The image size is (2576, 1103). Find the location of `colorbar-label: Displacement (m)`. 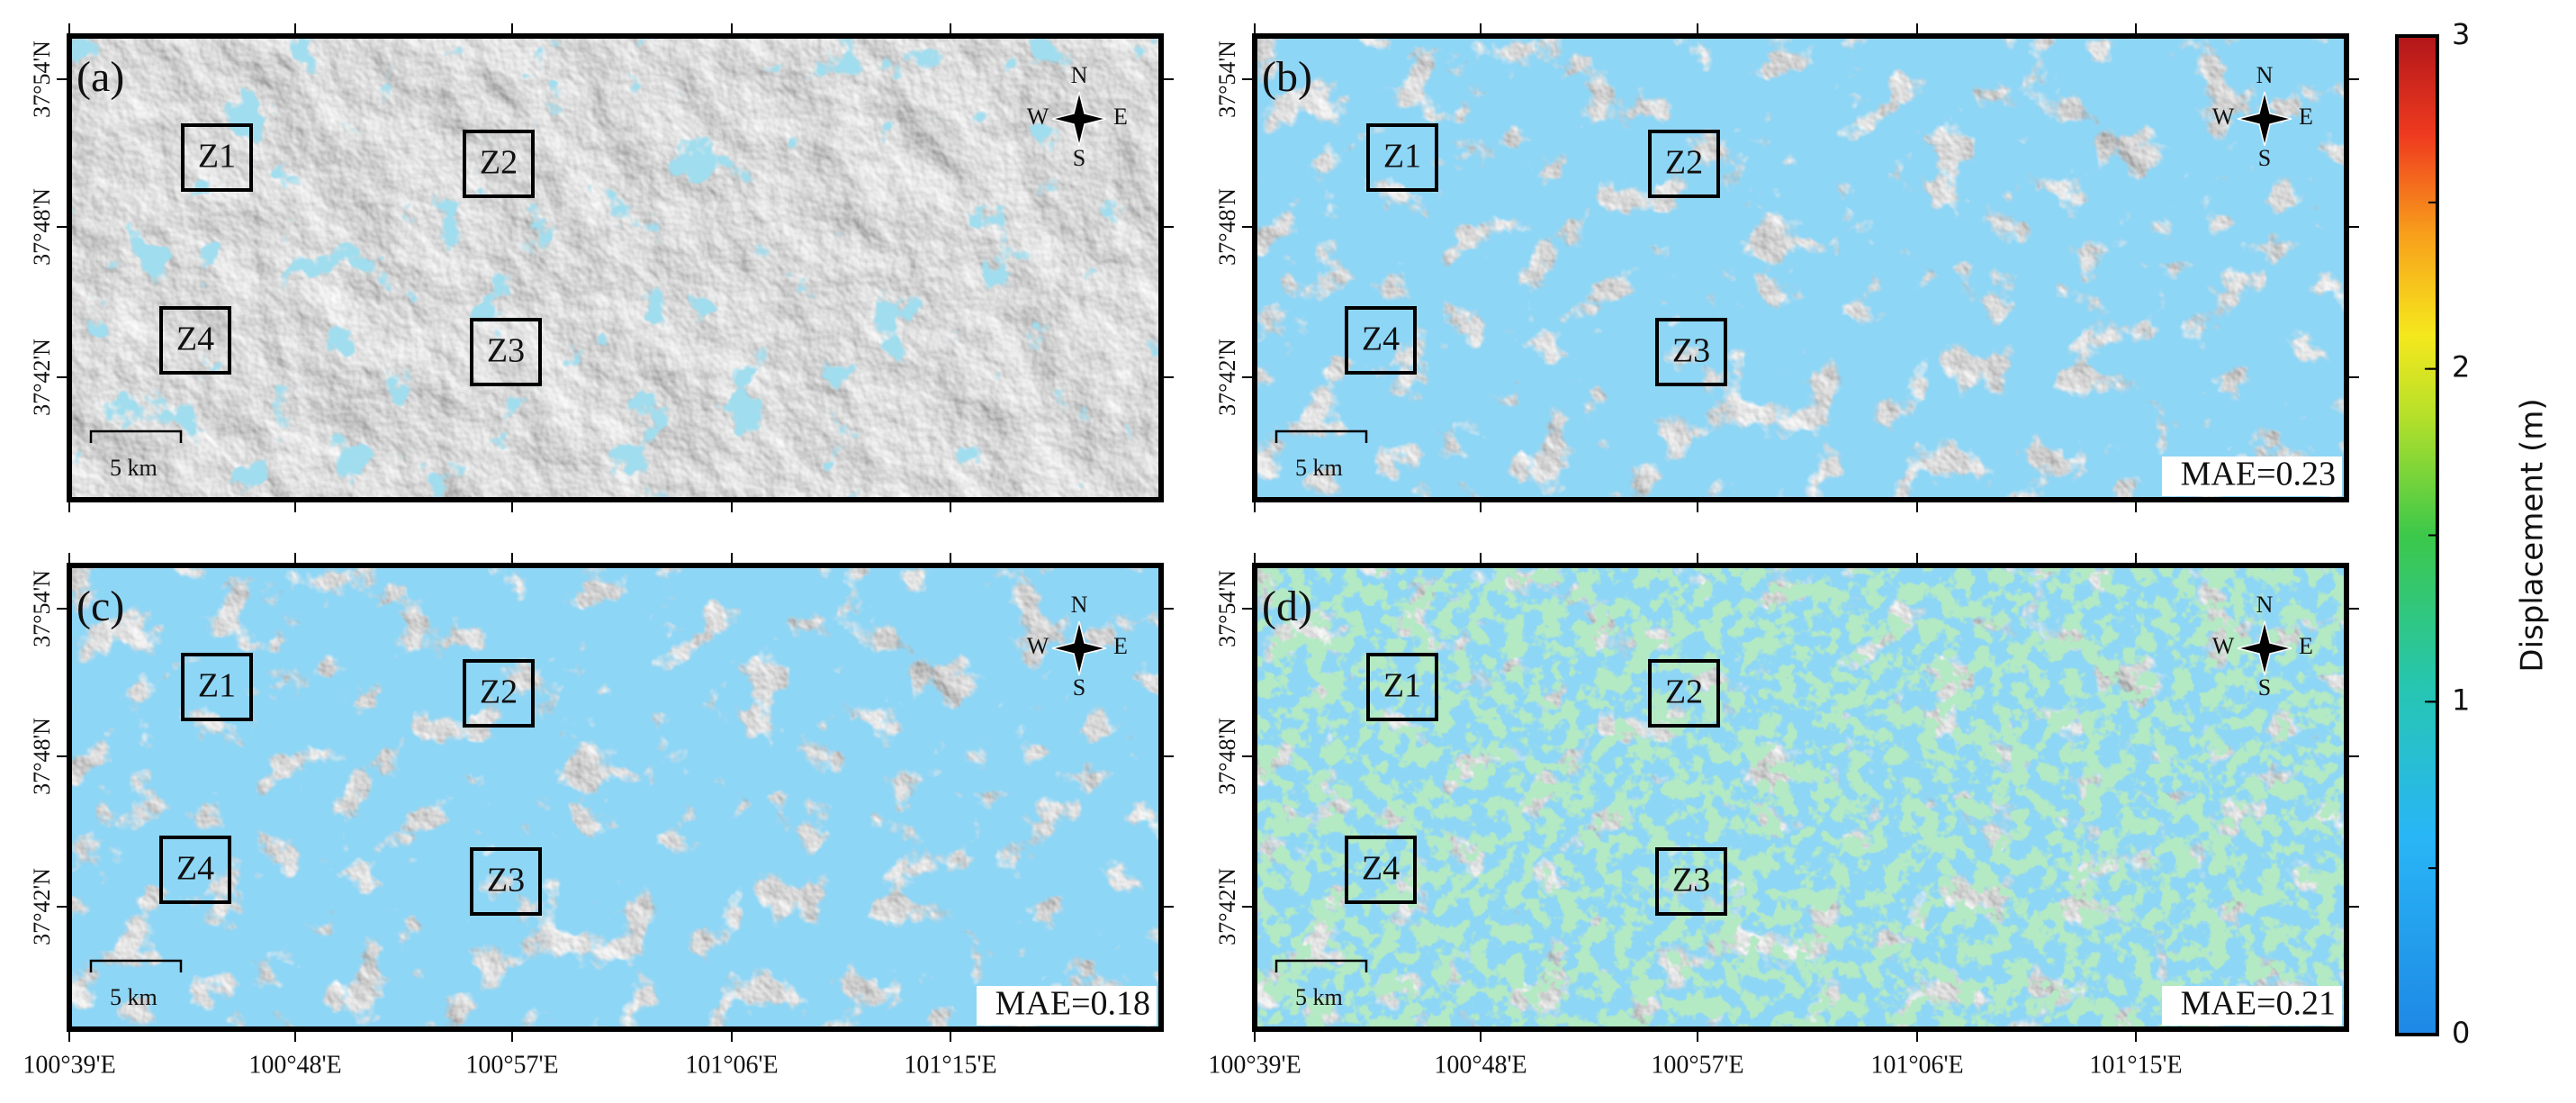

colorbar-label: Displacement (m) is located at coordinates (2533, 535).